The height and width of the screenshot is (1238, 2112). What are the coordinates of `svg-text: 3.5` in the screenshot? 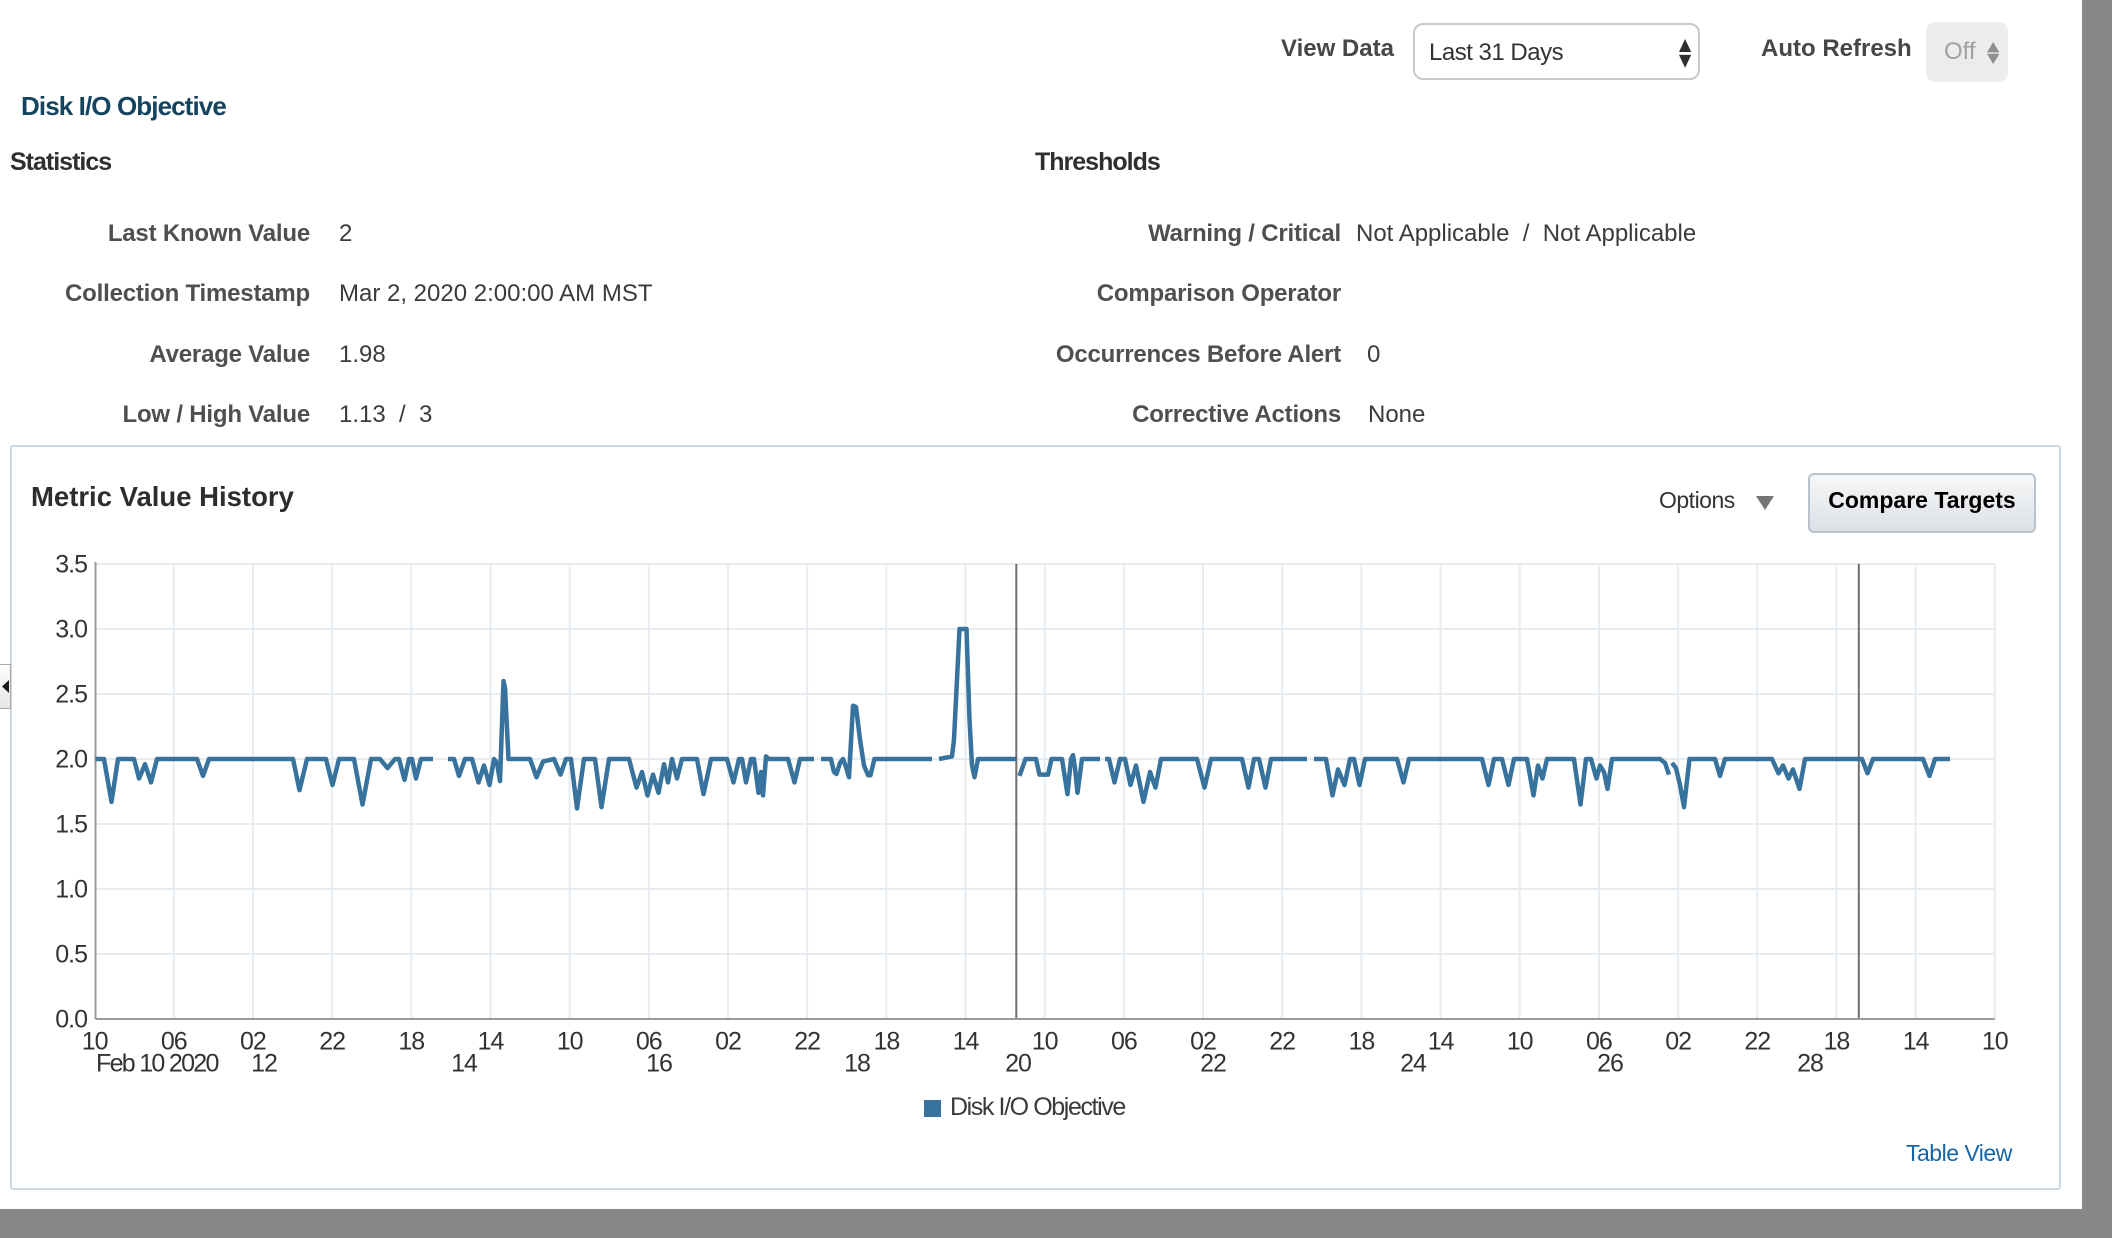 It's located at (71, 565).